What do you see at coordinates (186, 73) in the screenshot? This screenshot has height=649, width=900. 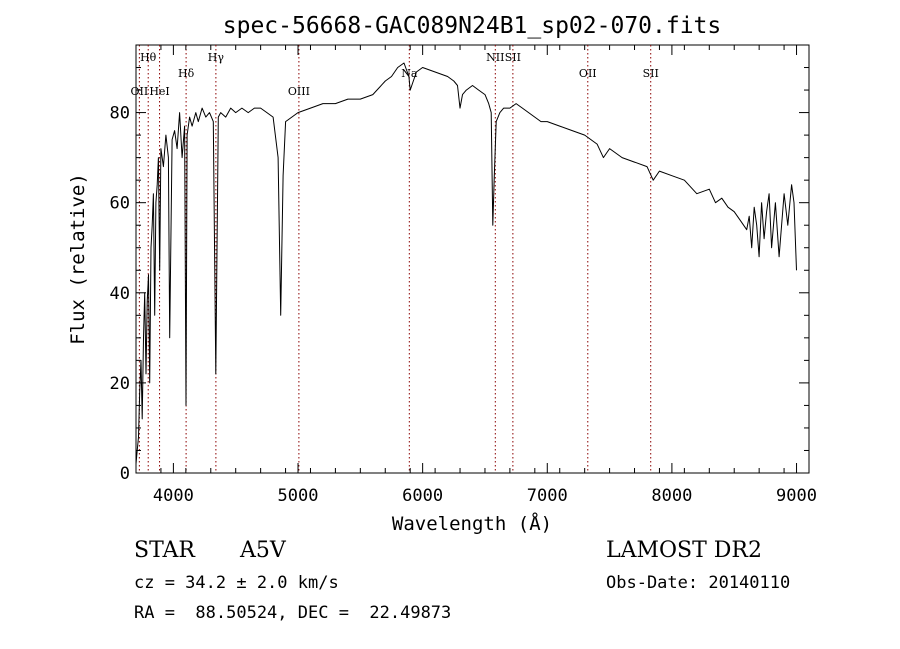 I see `line-marker-label: Hδ` at bounding box center [186, 73].